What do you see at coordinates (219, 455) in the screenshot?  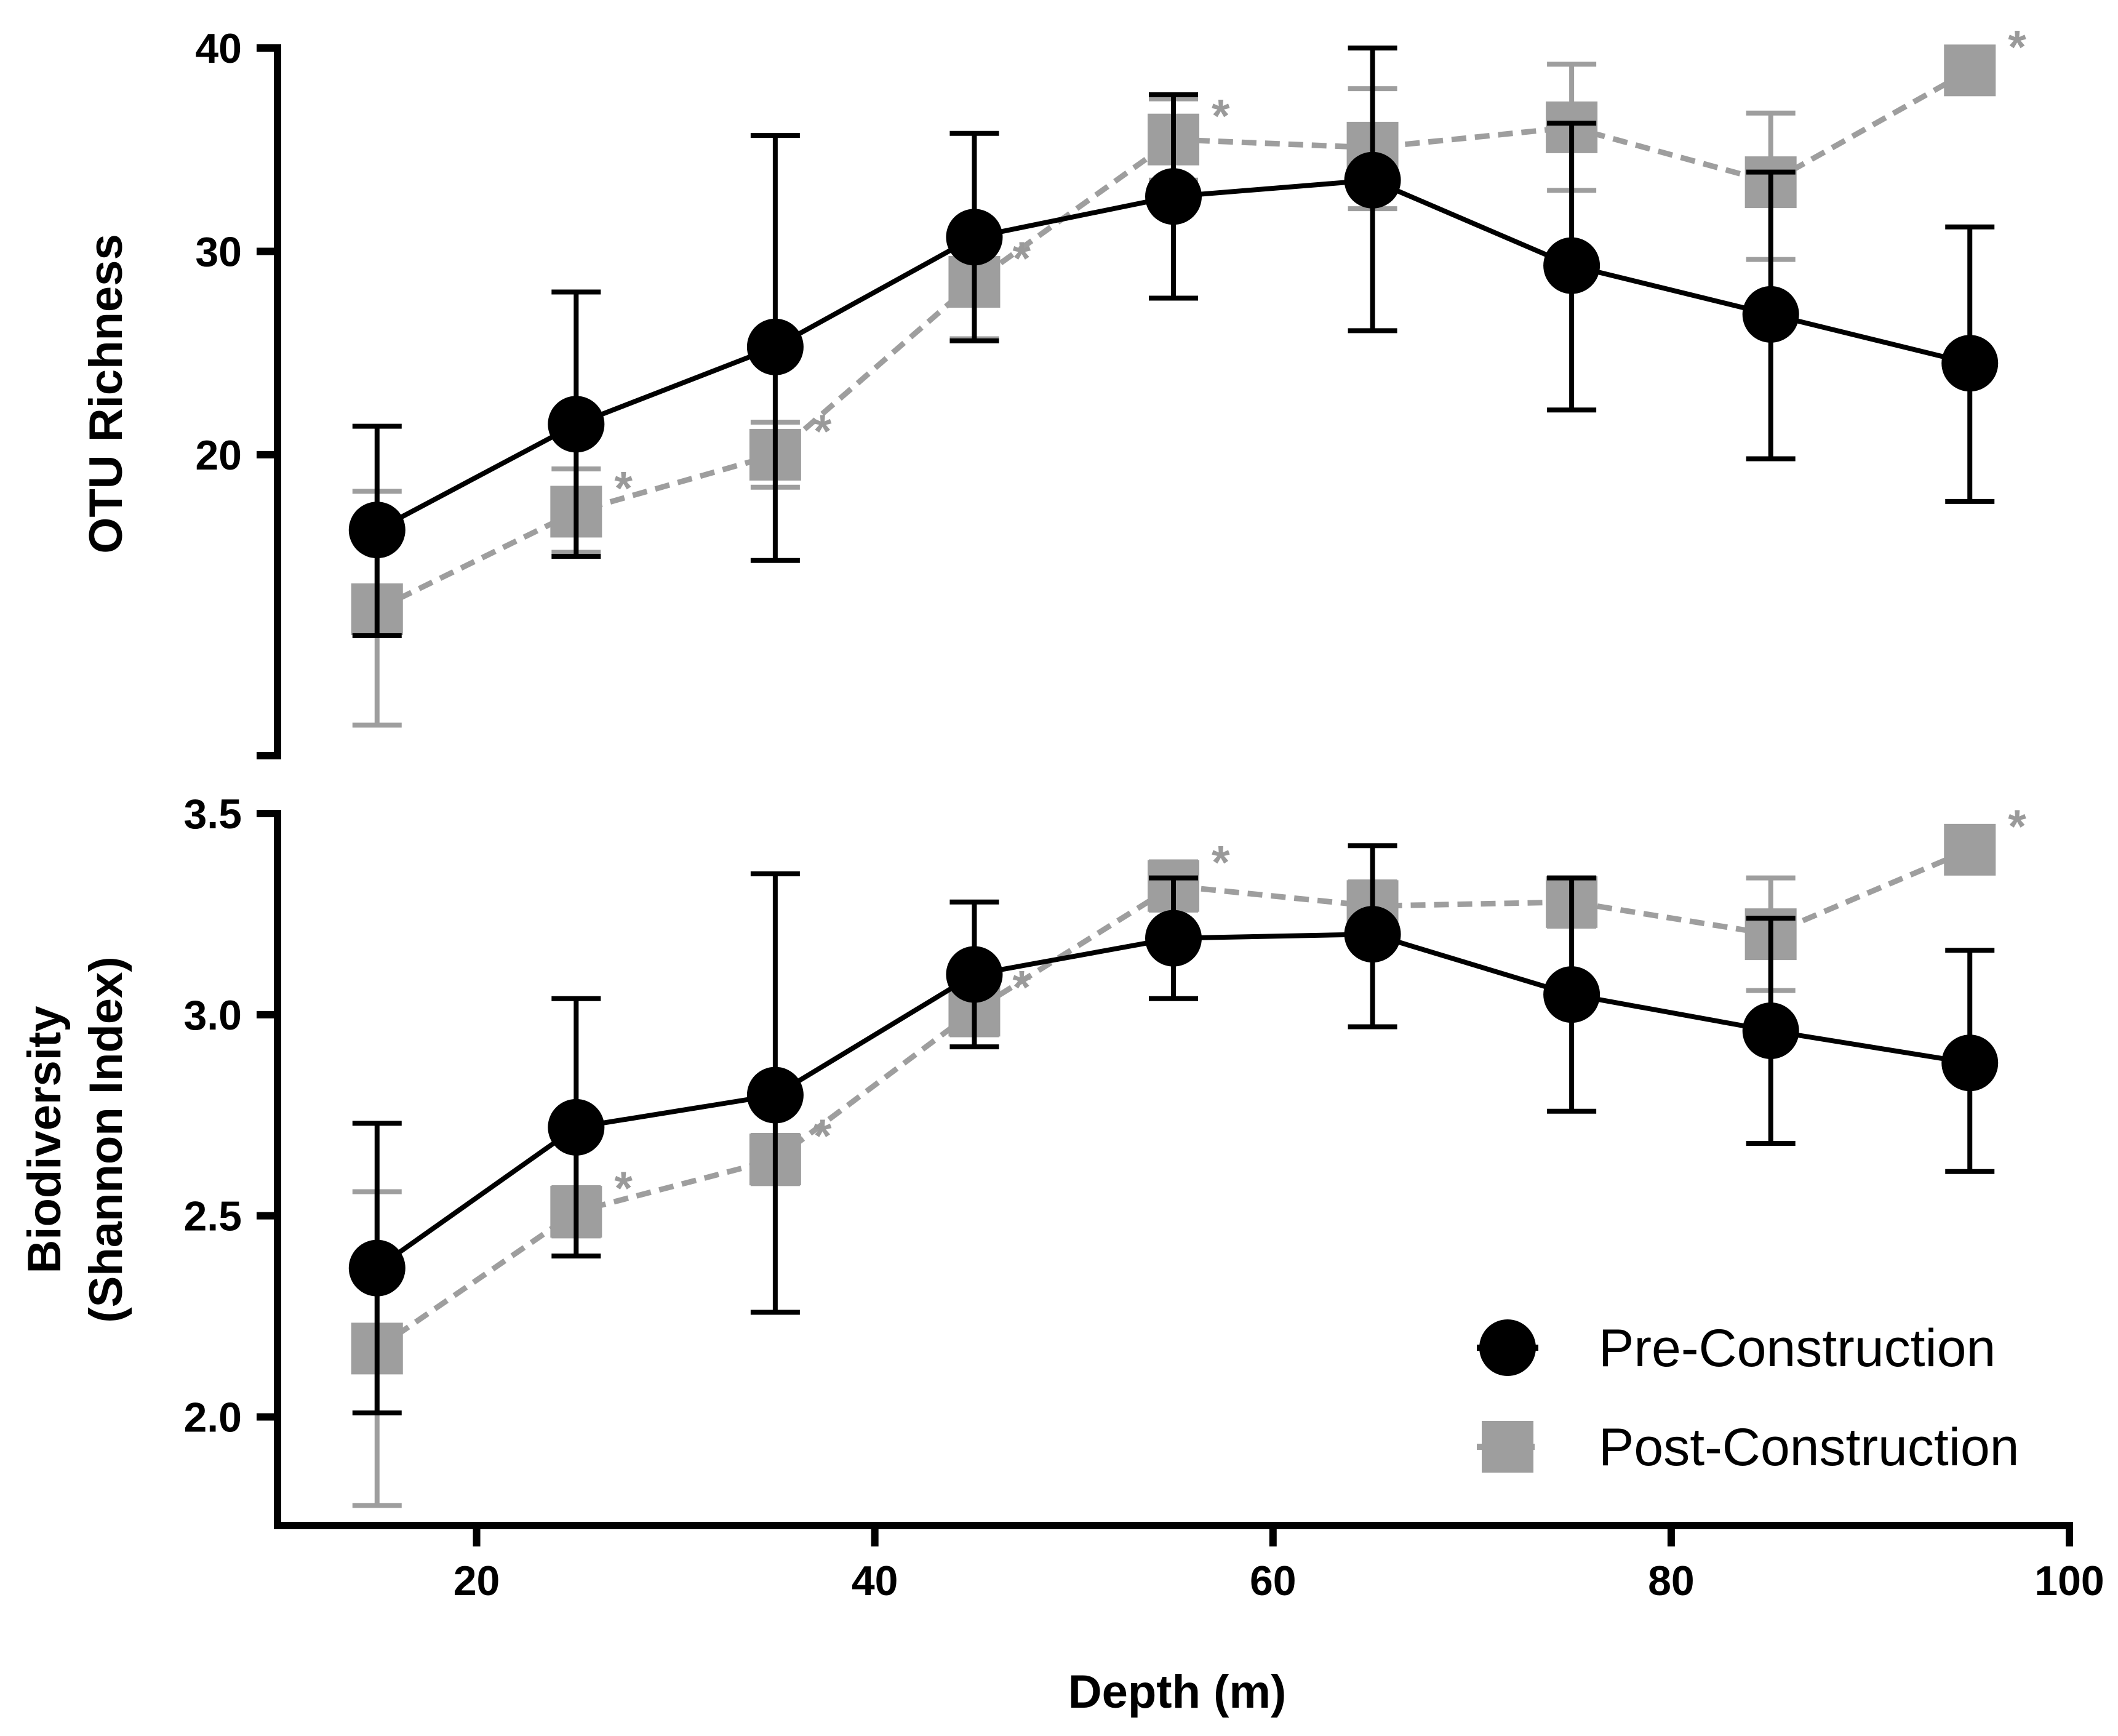 I see `richness-y-tick-label: 20` at bounding box center [219, 455].